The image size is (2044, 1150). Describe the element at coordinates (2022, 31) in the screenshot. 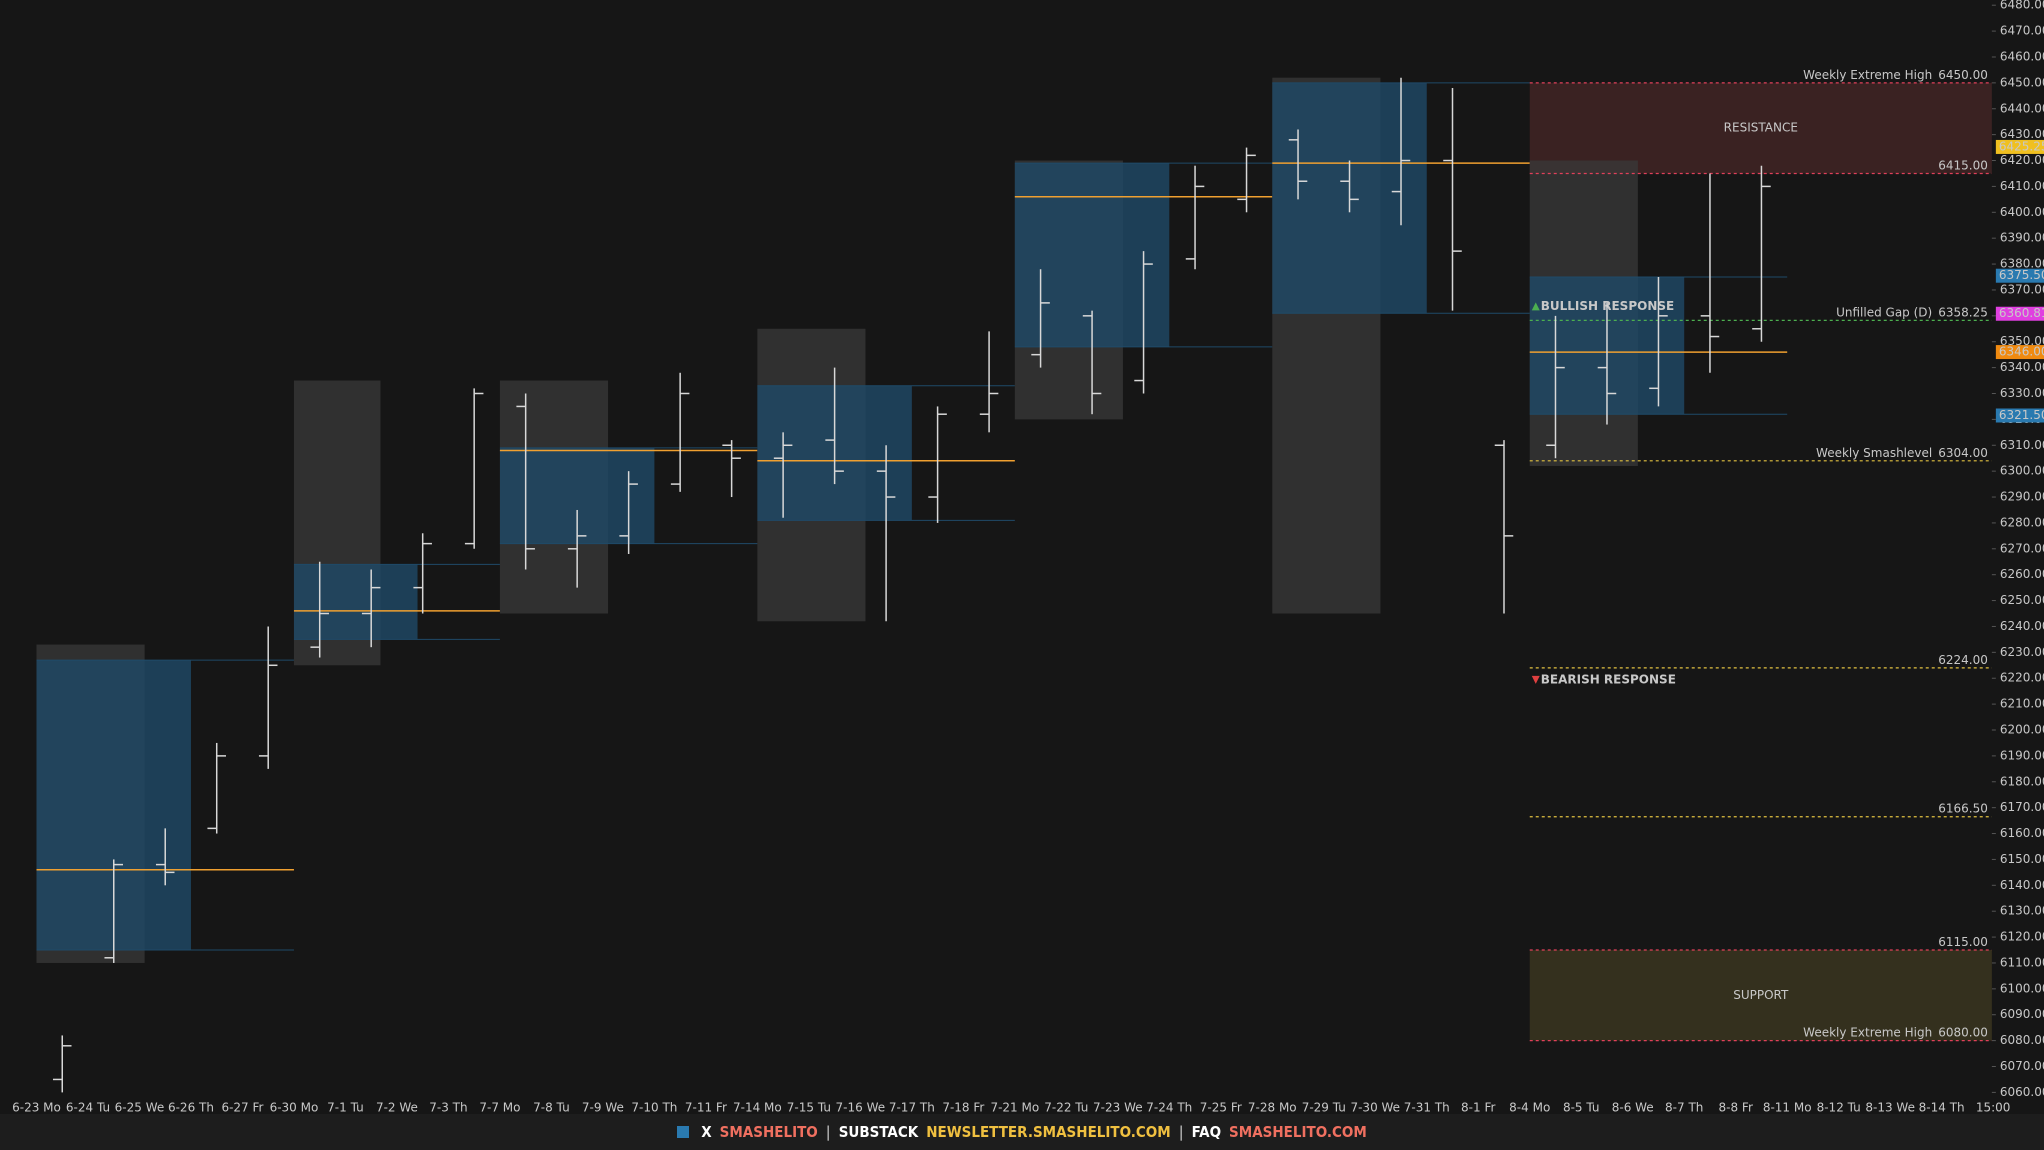

I see `y-tick-label: 6470.00` at that location.